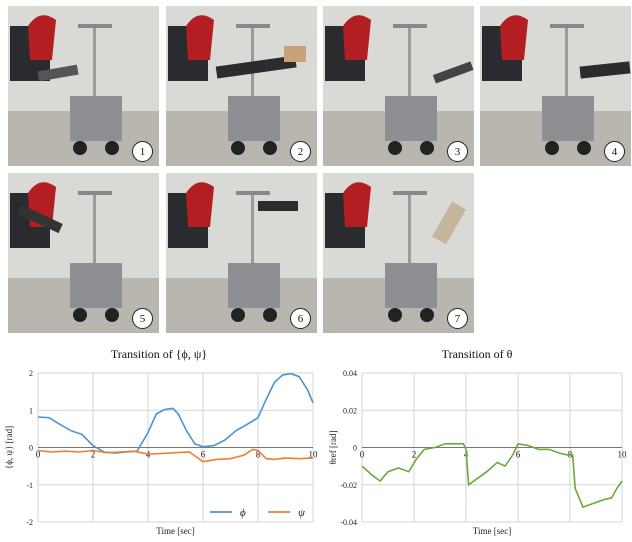 This screenshot has height=542, width=632. Describe the element at coordinates (159, 354) in the screenshot. I see `chart-title: Transition of {ϕ, ψ}` at that location.